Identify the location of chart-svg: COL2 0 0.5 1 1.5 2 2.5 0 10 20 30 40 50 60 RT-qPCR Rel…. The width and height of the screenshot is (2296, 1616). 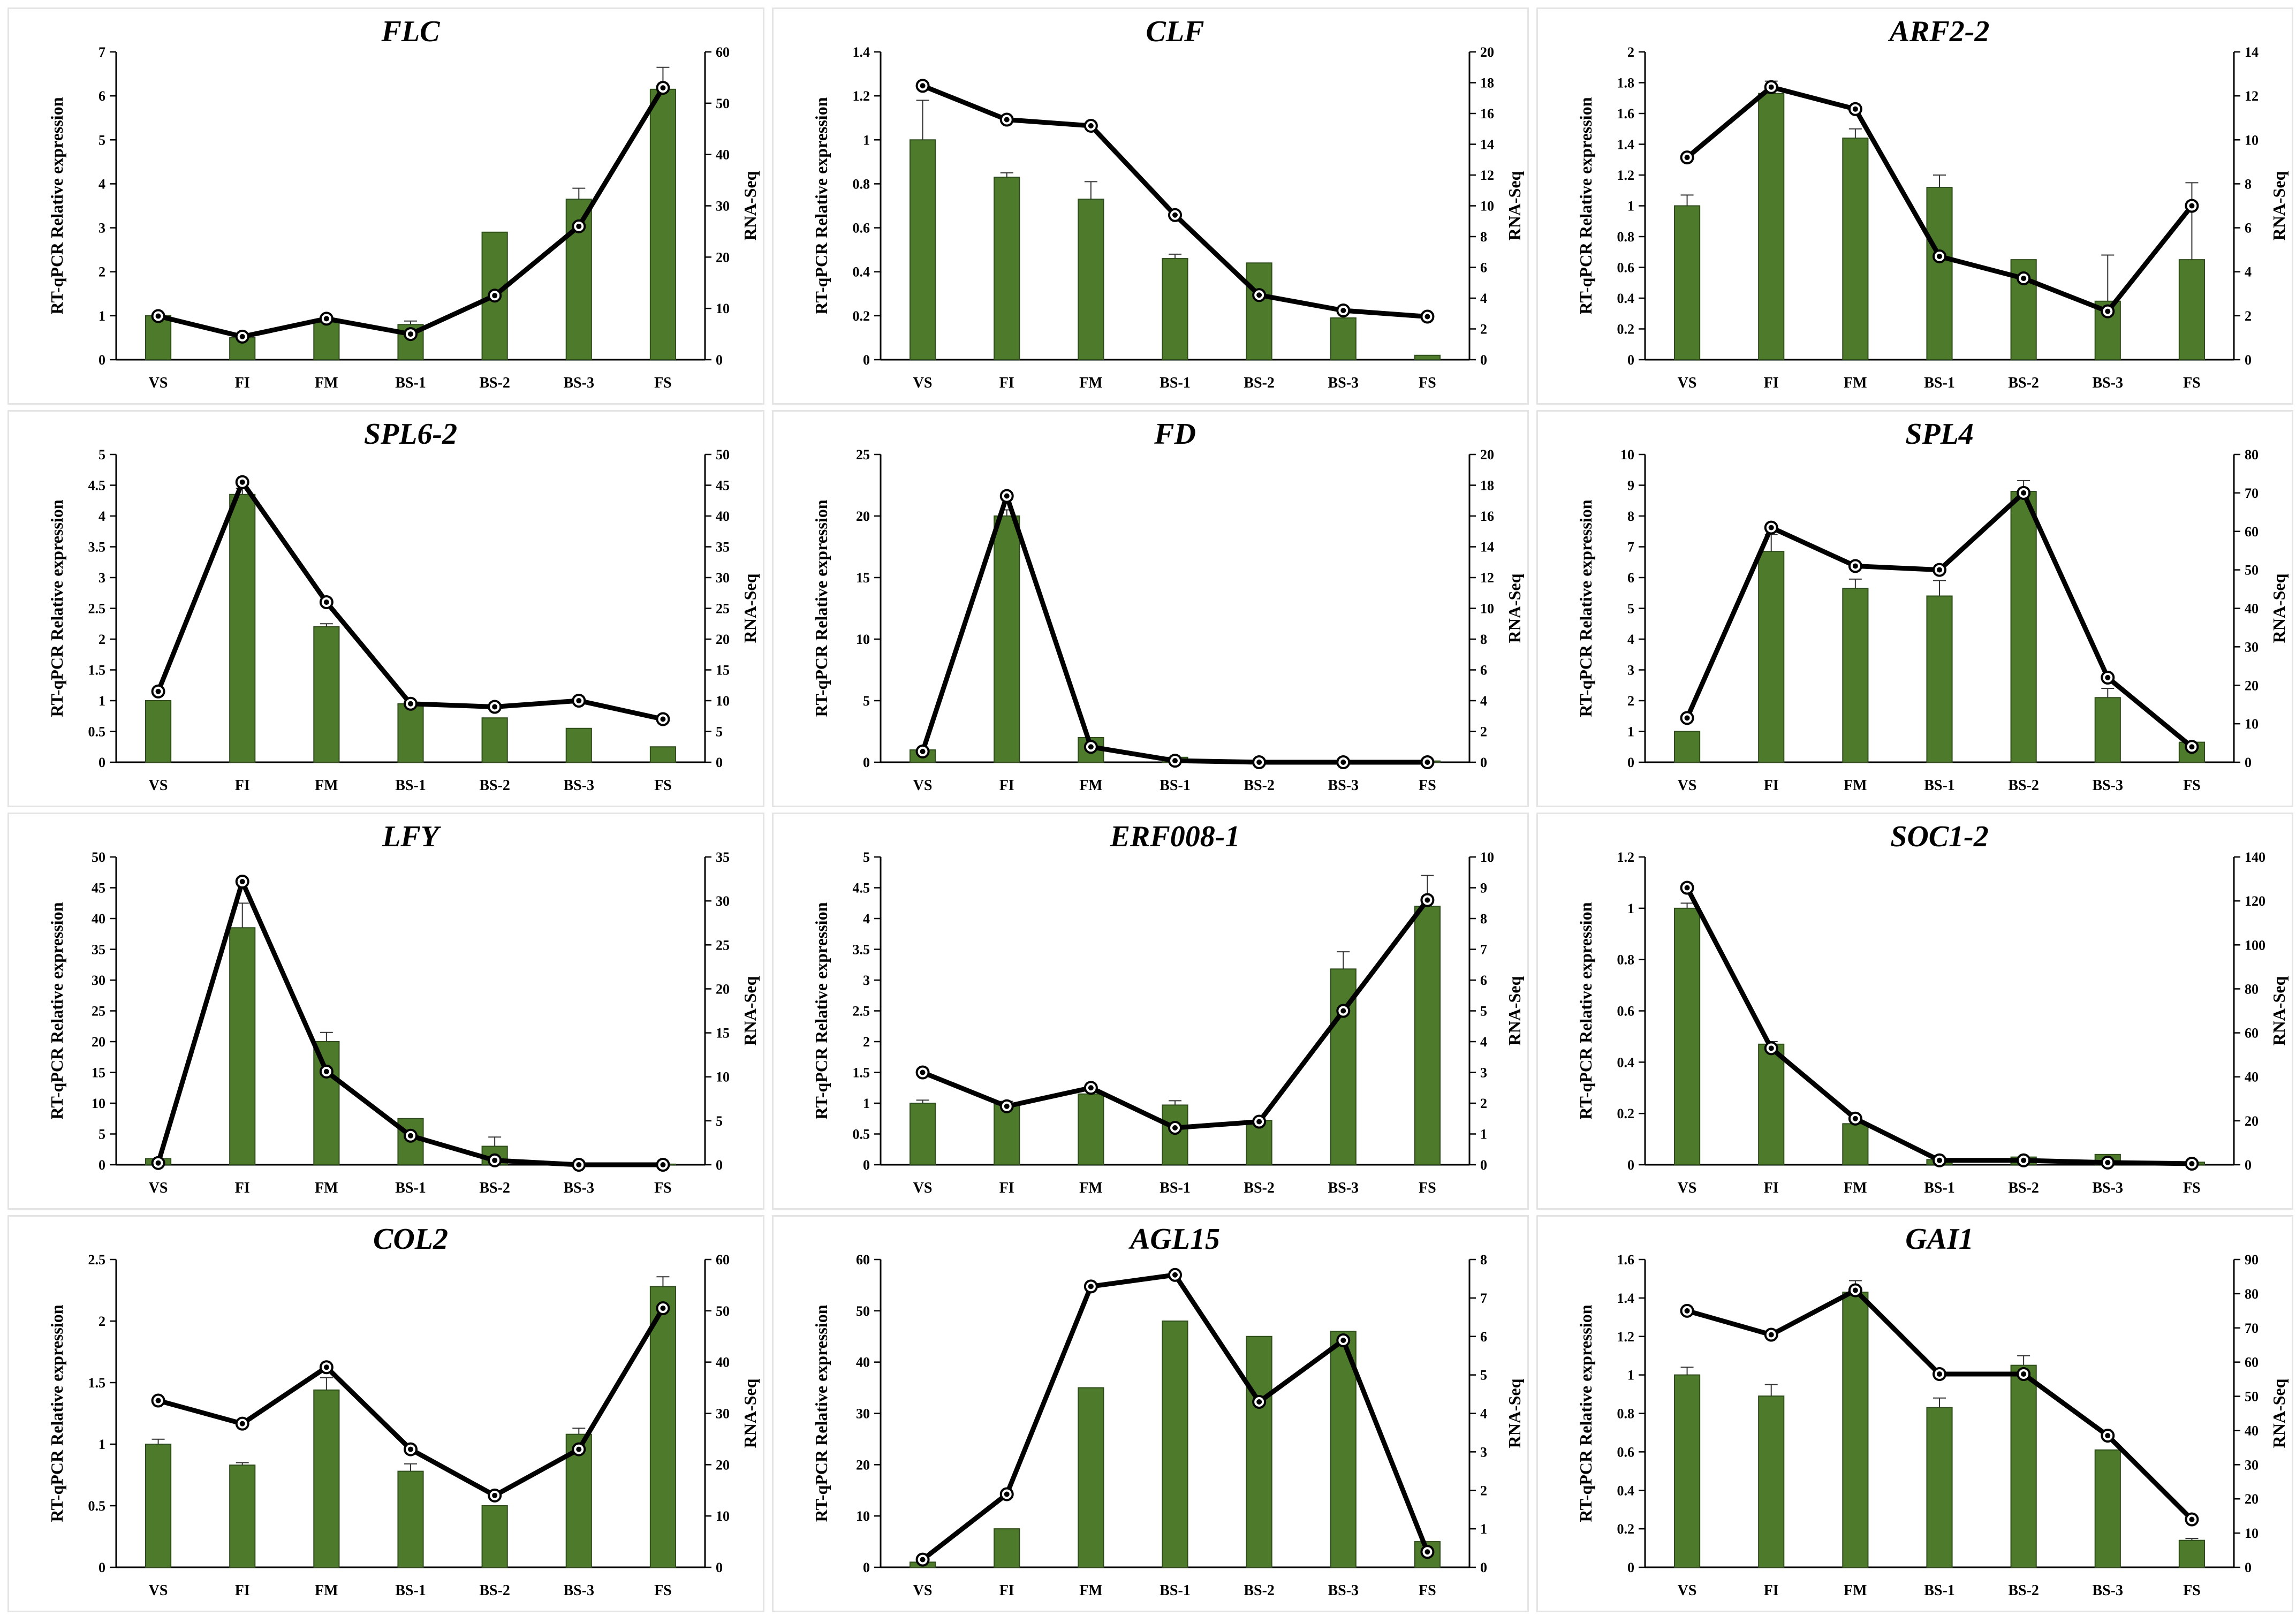
(403, 1411).